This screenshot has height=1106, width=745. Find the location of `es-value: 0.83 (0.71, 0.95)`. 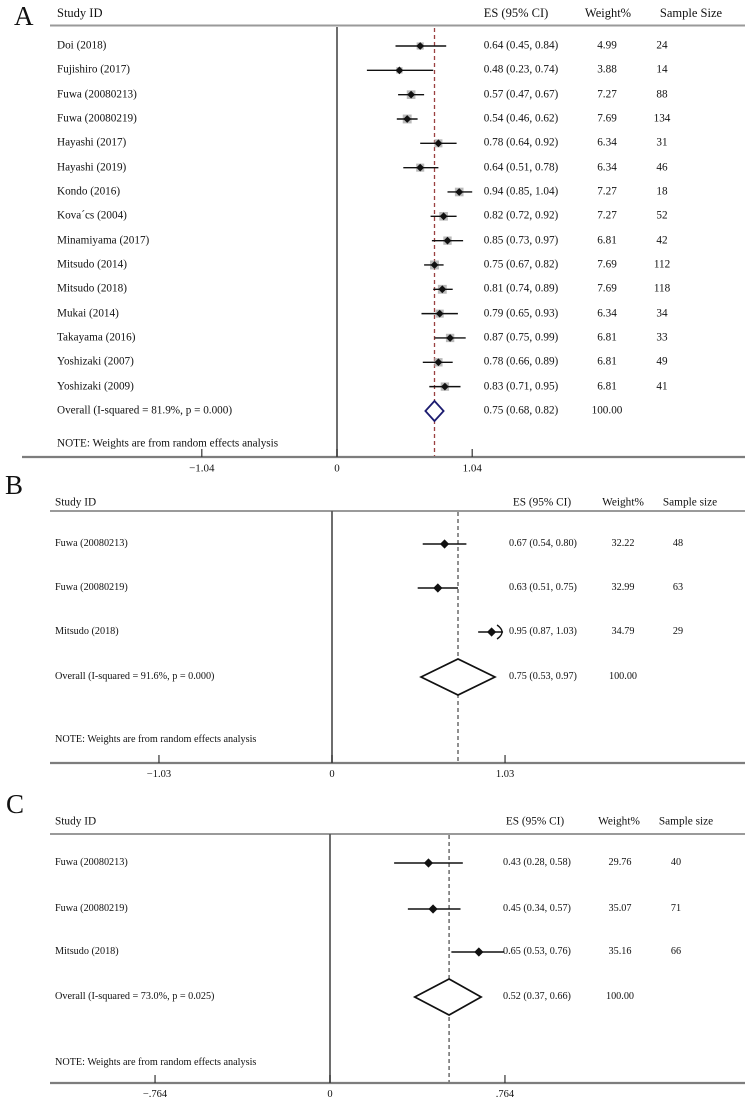

es-value: 0.83 (0.71, 0.95) is located at coordinates (521, 386).